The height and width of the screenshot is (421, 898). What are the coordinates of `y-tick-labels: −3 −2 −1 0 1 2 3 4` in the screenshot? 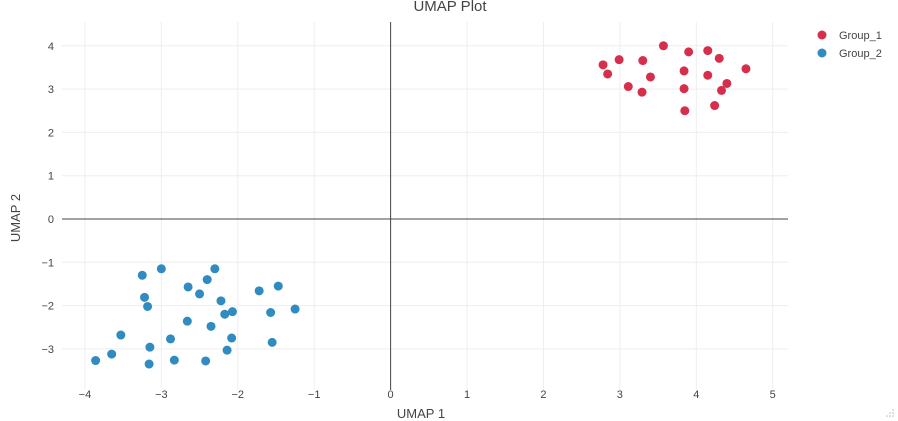 It's located at (47, 198).